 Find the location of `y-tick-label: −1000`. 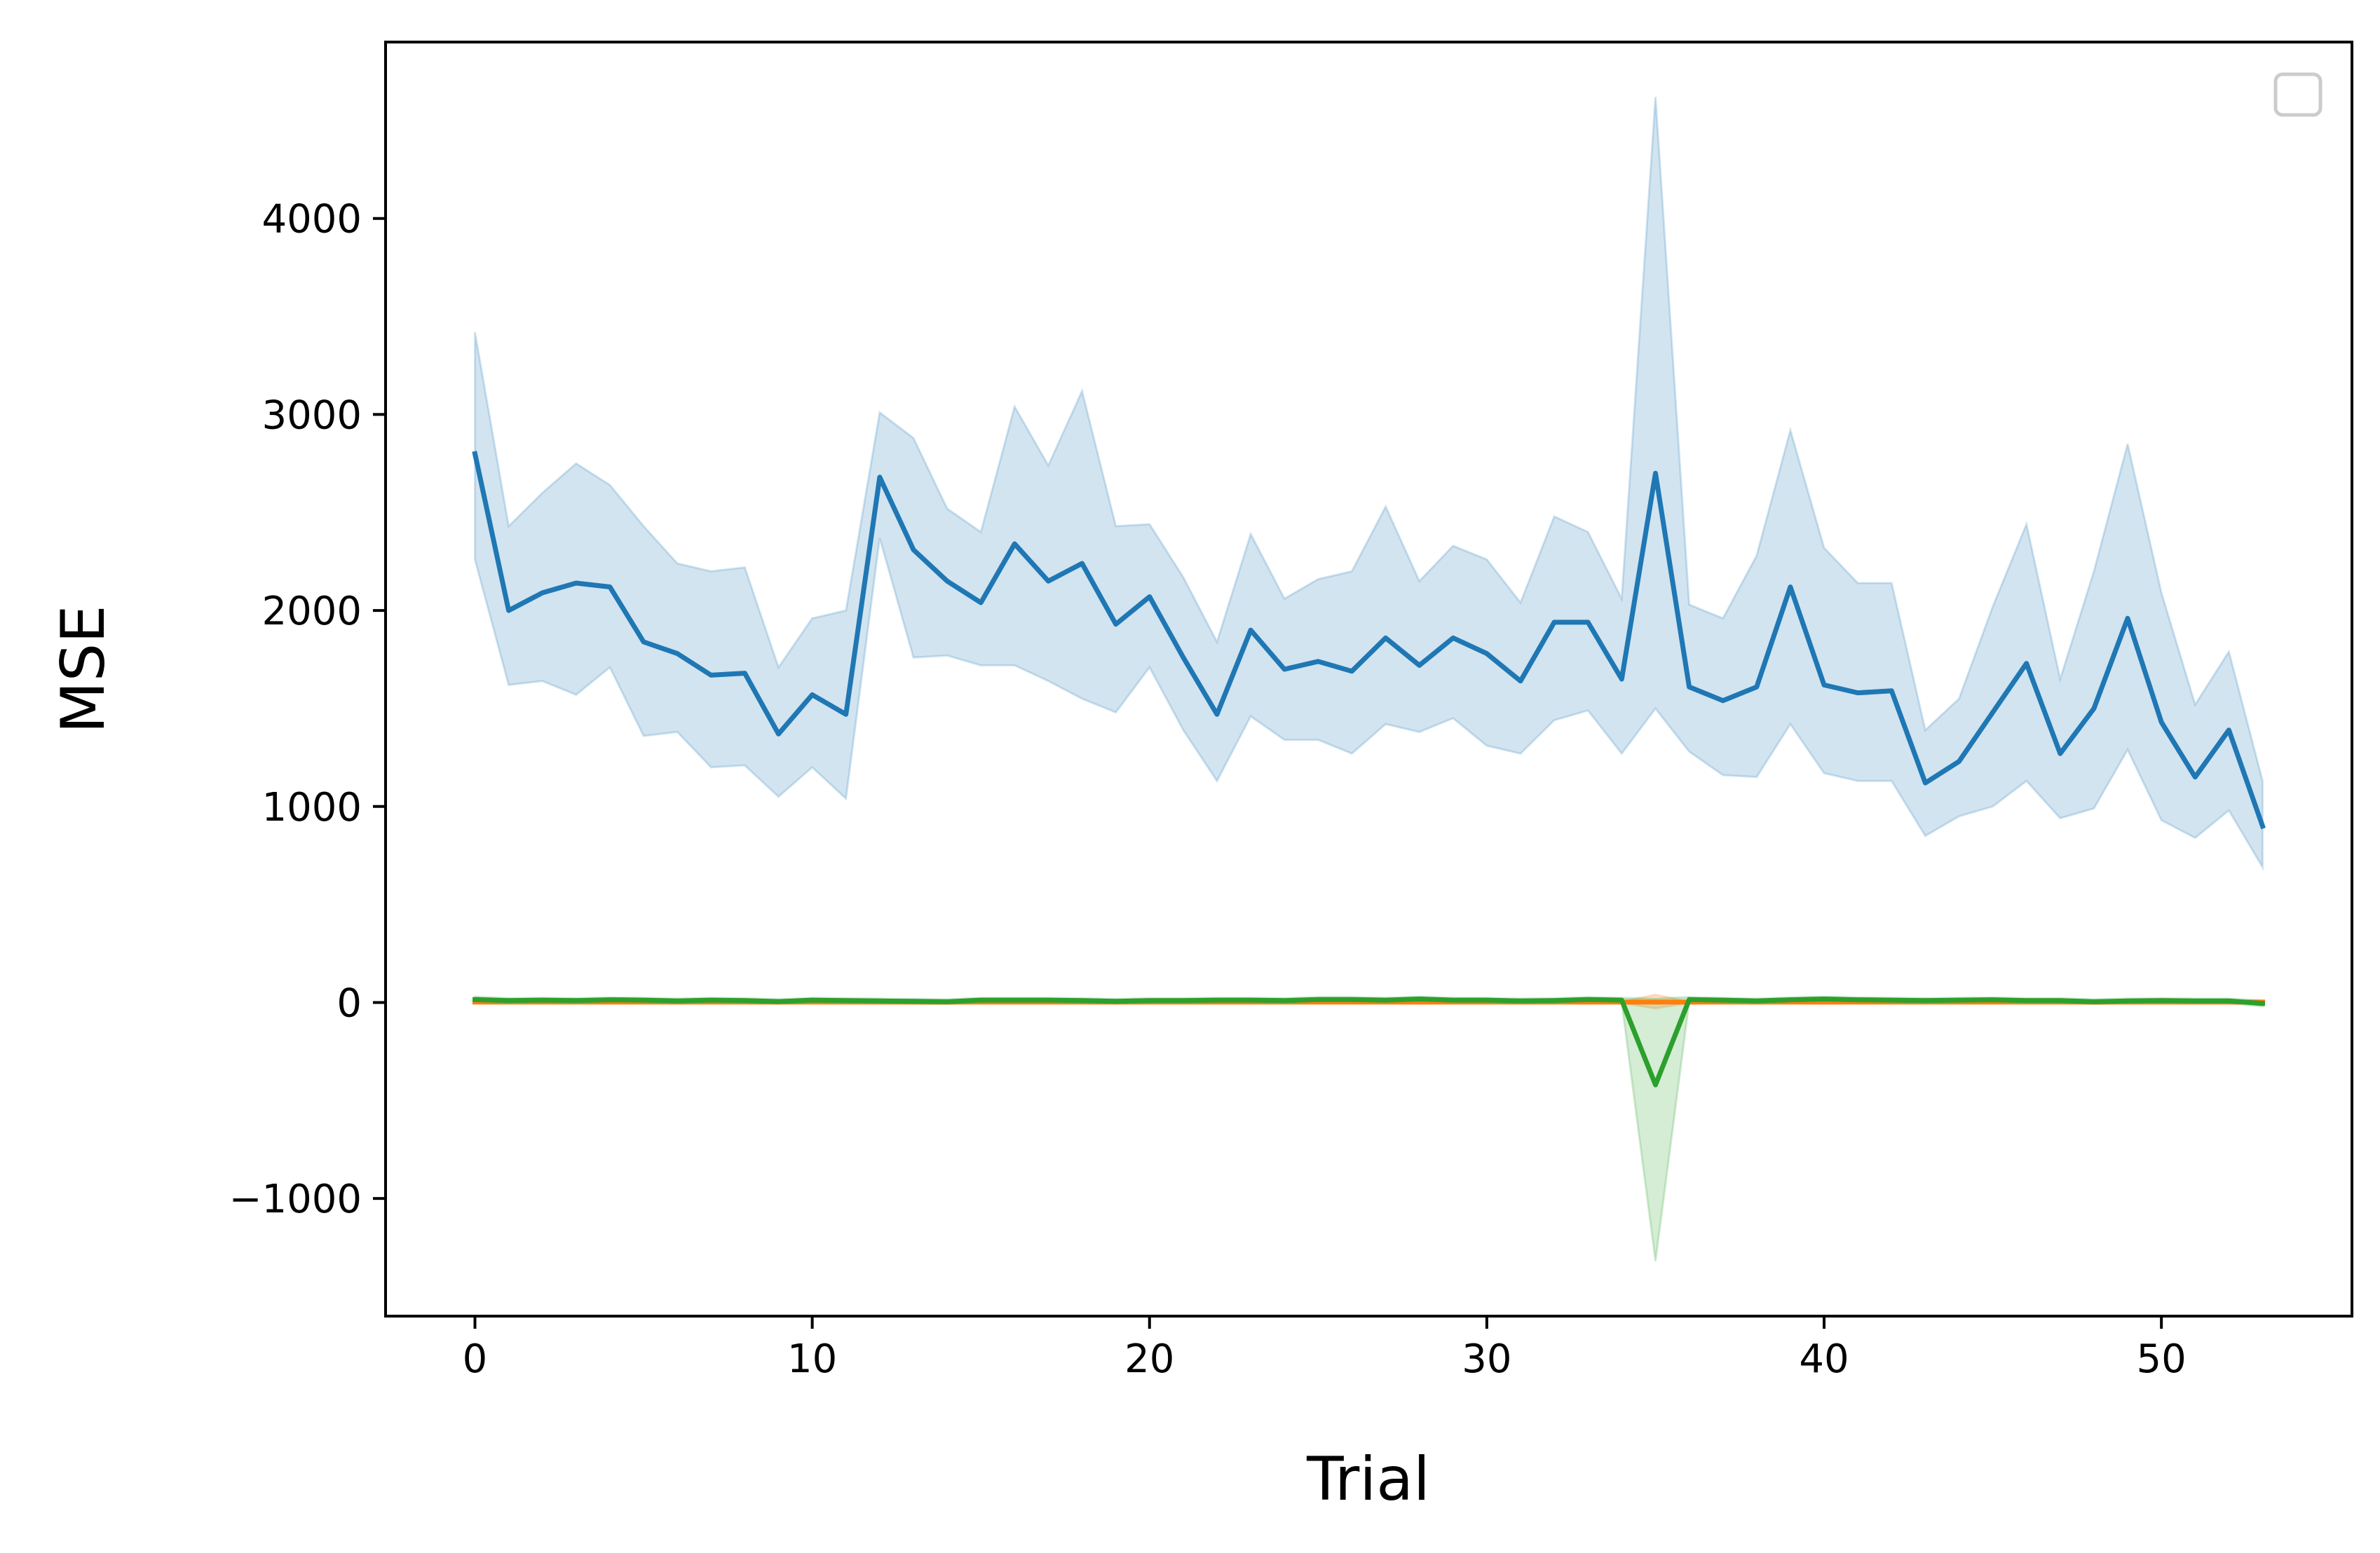

y-tick-label: −1000 is located at coordinates (295, 1199).